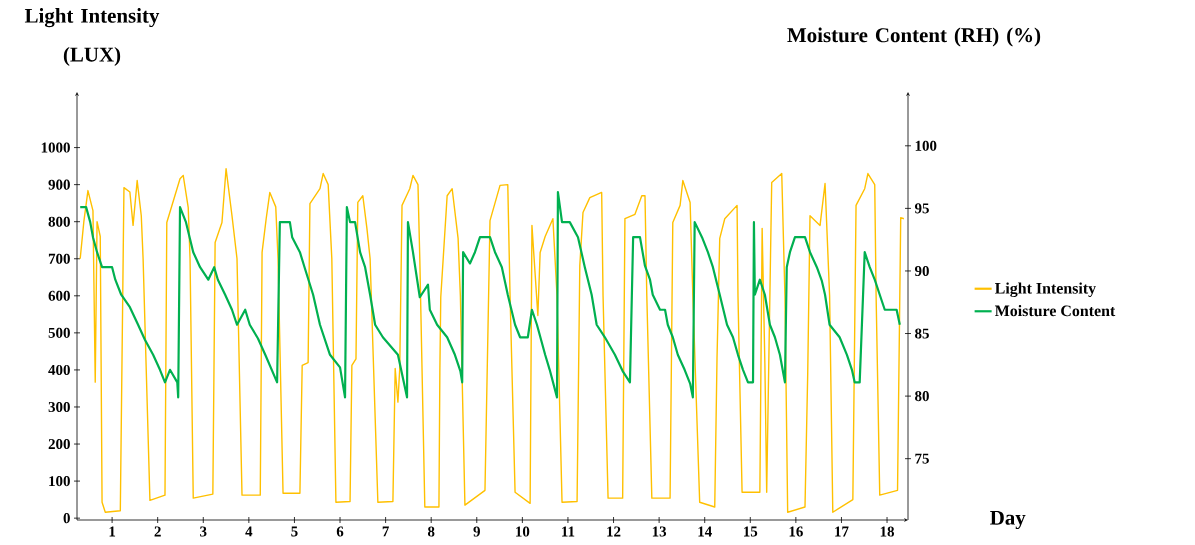  What do you see at coordinates (340, 531) in the screenshot?
I see `x-tick-label: 6` at bounding box center [340, 531].